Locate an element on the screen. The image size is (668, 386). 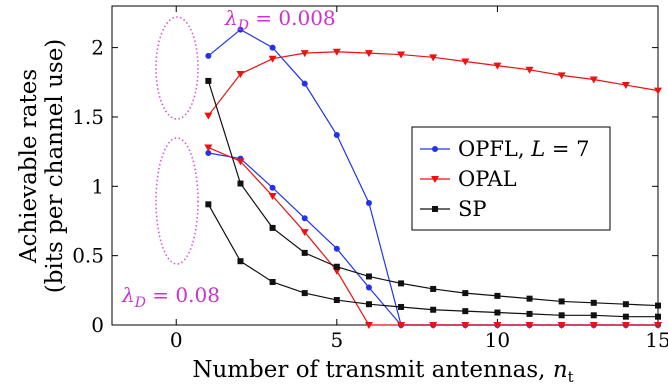
legend-item: OPAL is located at coordinates (468, 179).